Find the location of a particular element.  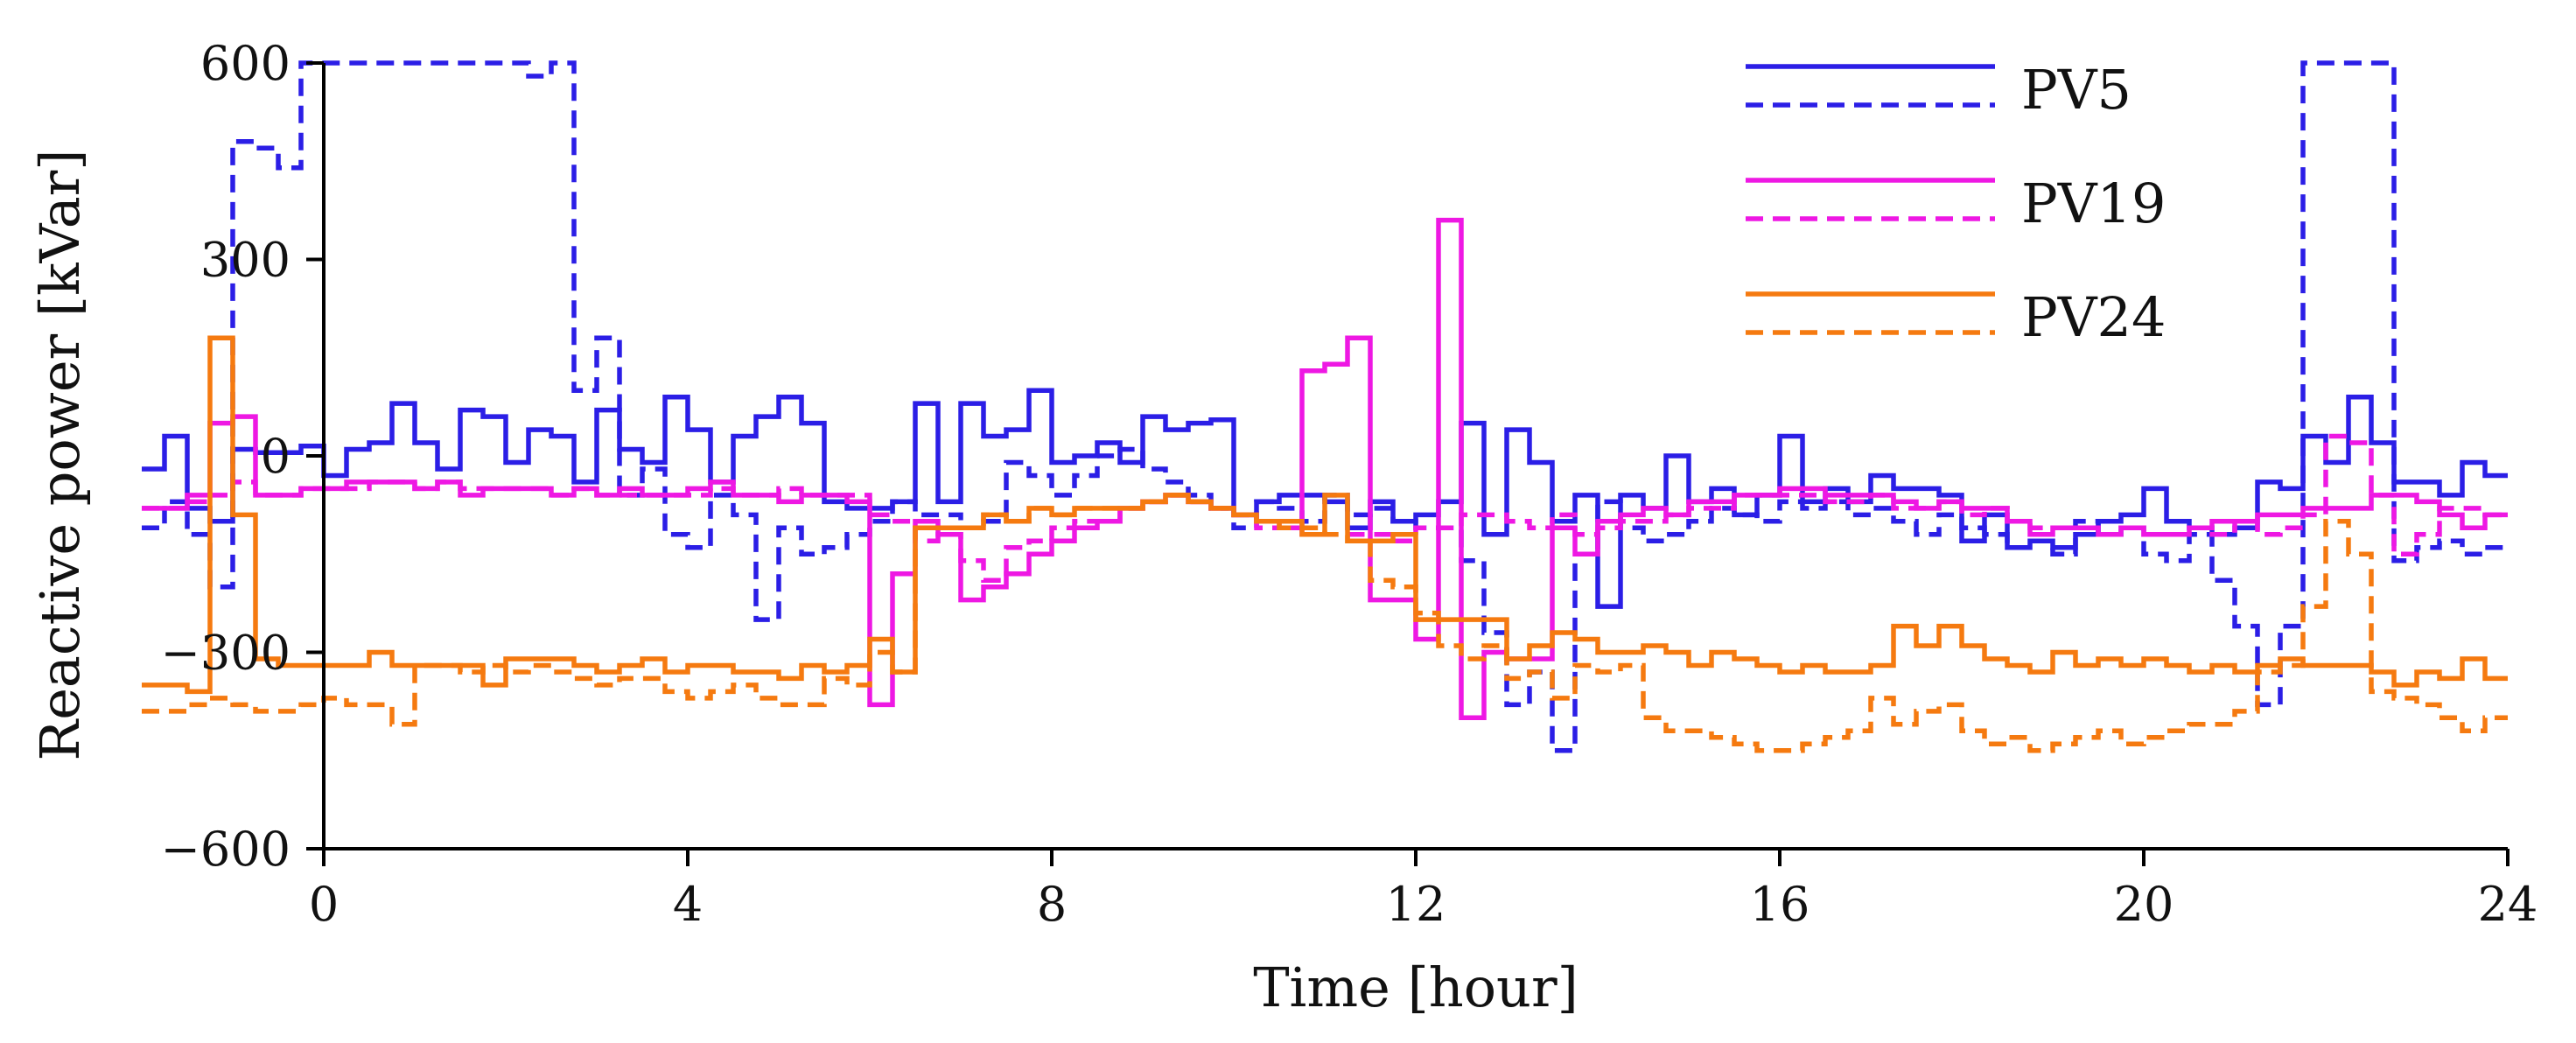

y-tick-label: 0 is located at coordinates (275, 456).